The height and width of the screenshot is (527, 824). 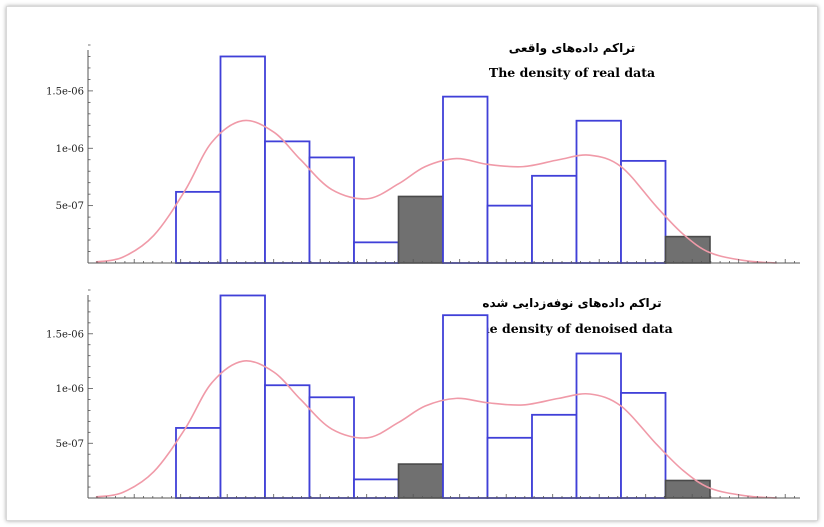 I want to click on chart-title-english: The density of denoised data, so click(x=571, y=328).